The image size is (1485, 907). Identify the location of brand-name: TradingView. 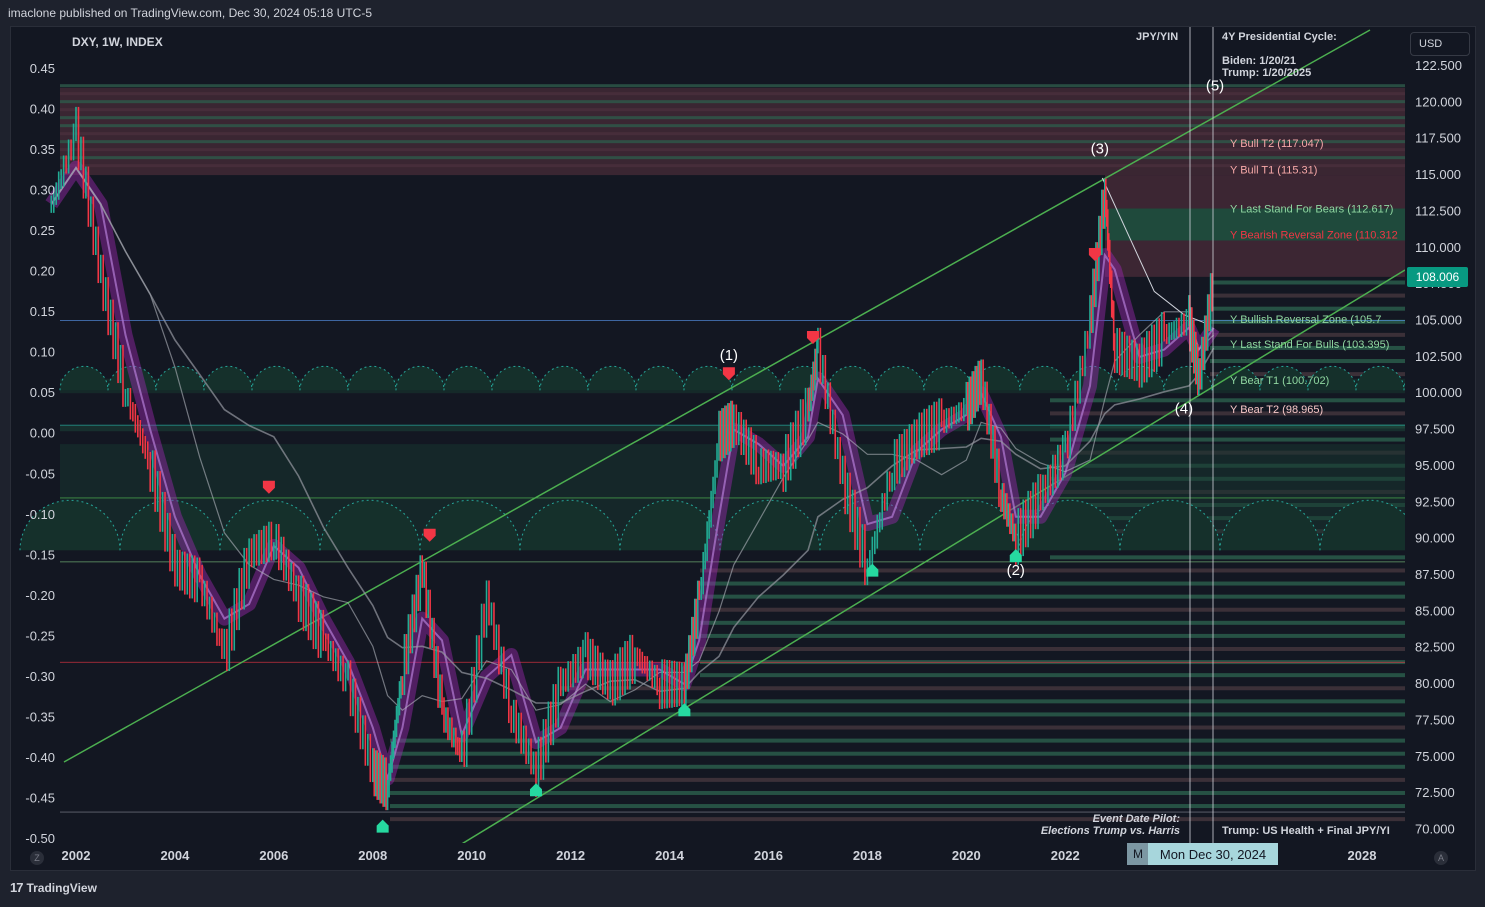
(61, 887).